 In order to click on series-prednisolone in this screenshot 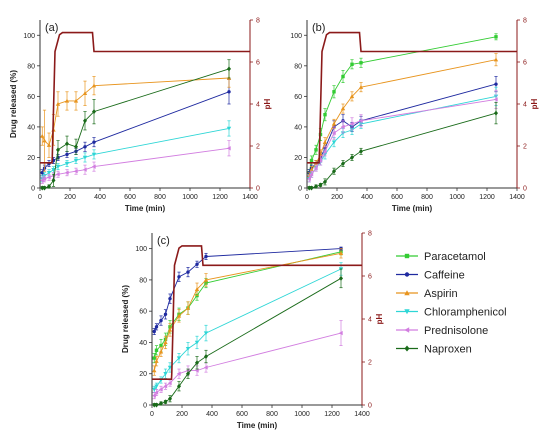, I will do `click(135, 162)`.